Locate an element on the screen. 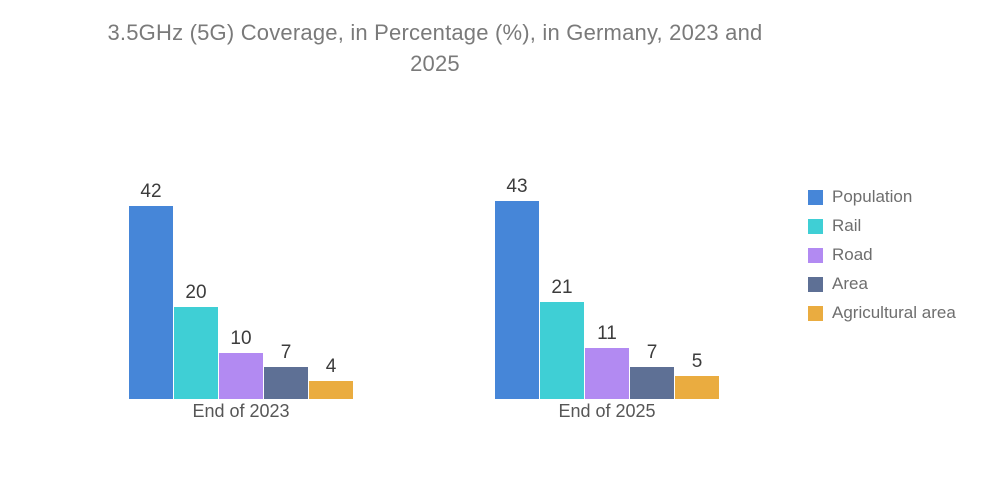  bar-value-label: 5 is located at coordinates (697, 361).